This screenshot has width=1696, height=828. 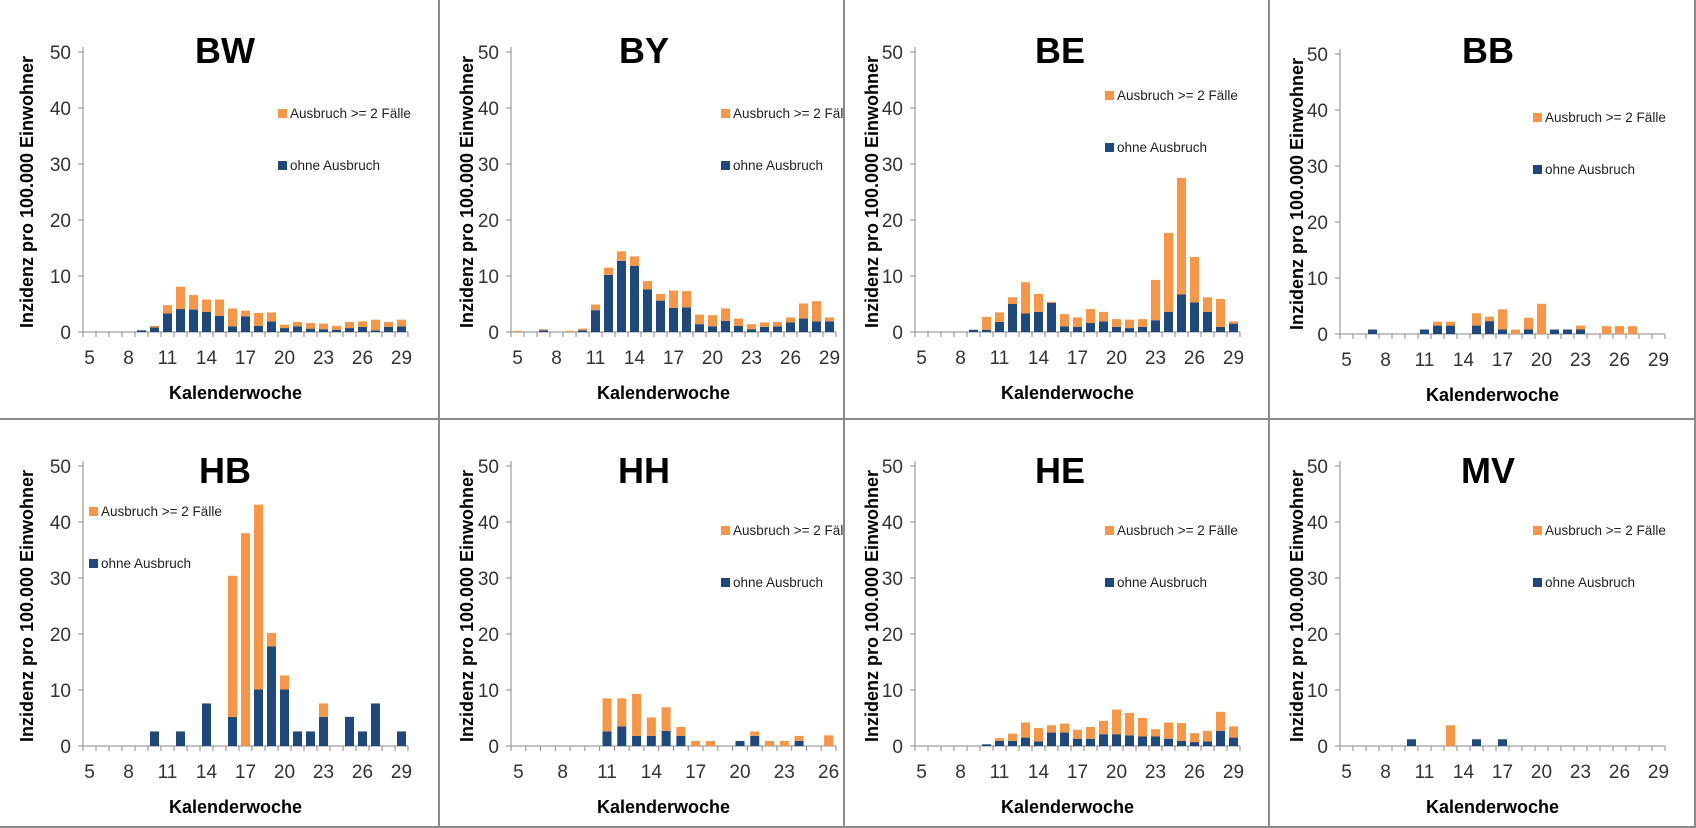 What do you see at coordinates (1385, 772) in the screenshot?
I see `x-tick-label: 8` at bounding box center [1385, 772].